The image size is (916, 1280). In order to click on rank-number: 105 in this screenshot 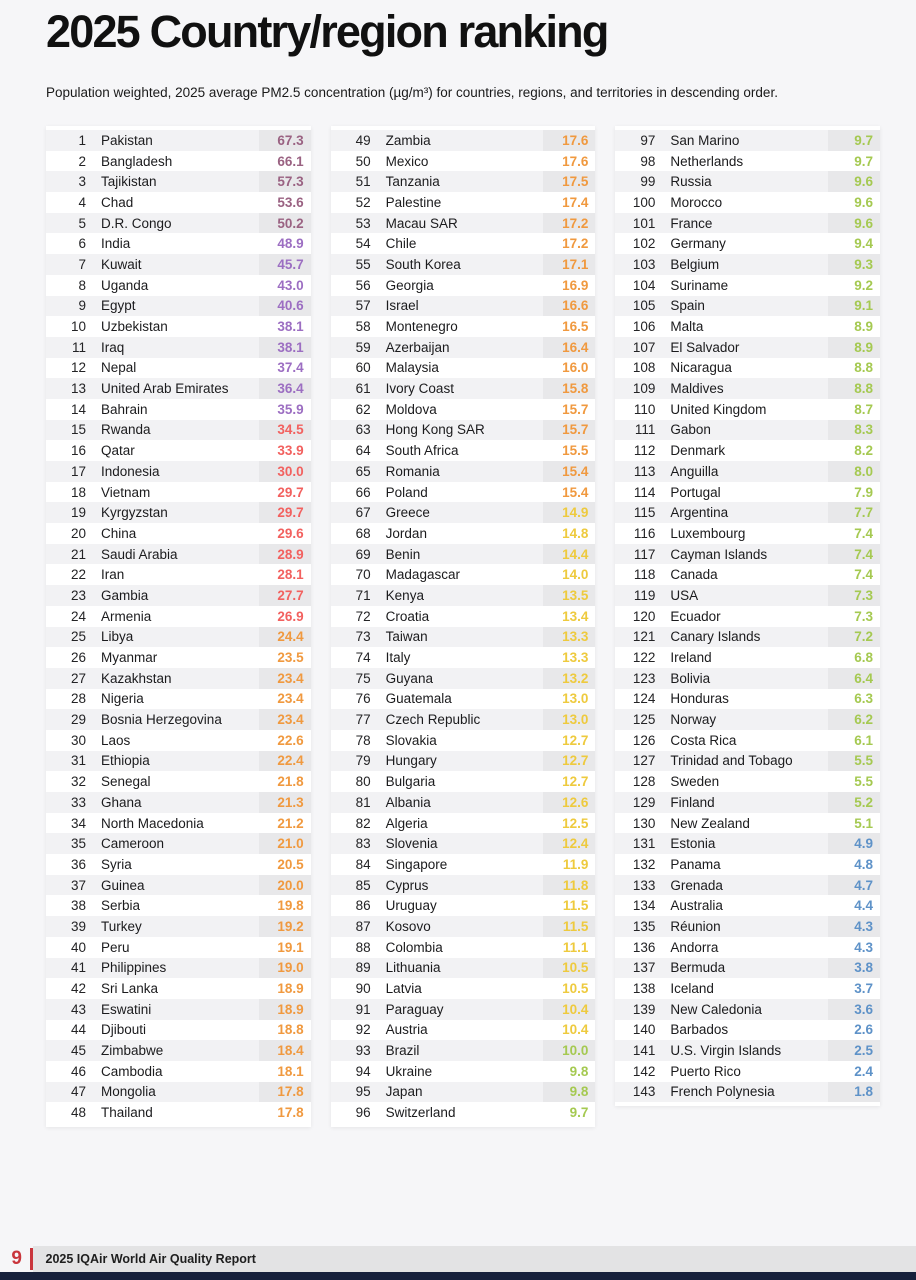, I will do `click(644, 306)`.